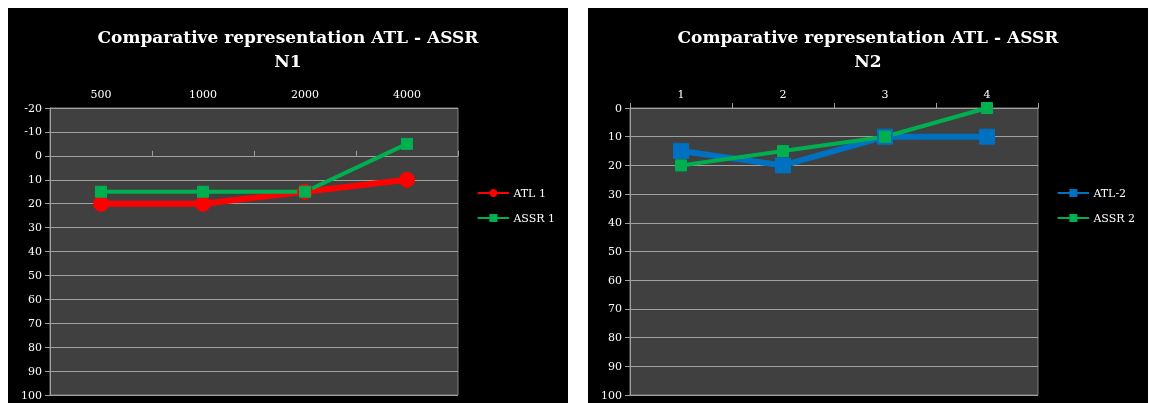 This screenshot has height=403, width=1162. I want to click on chart-title: Comparative representation ATL - ASSR N1, so click(288, 49).